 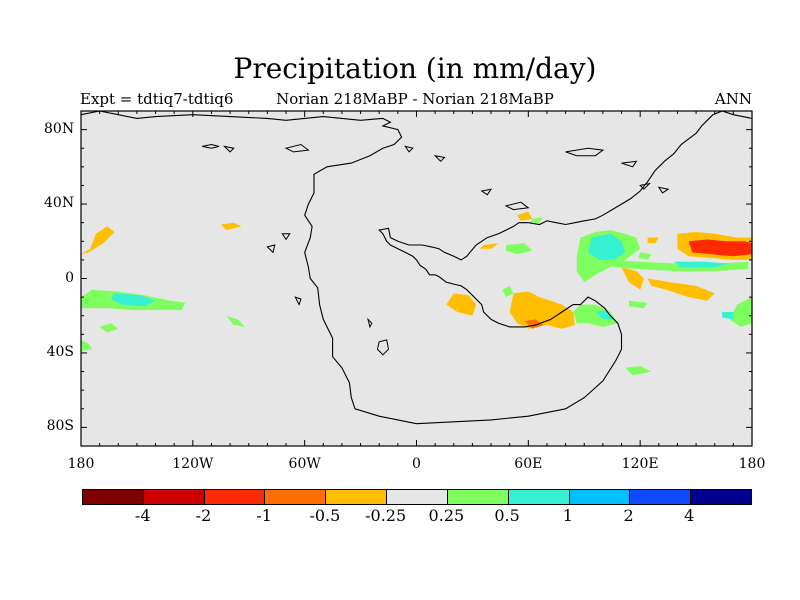 I want to click on lon-tick-label: 120W, so click(x=193, y=464).